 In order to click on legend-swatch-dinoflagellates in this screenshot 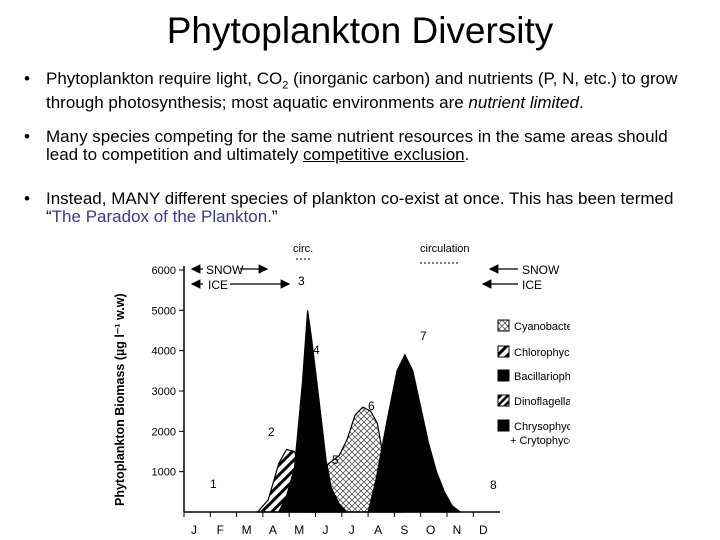, I will do `click(503, 400)`.